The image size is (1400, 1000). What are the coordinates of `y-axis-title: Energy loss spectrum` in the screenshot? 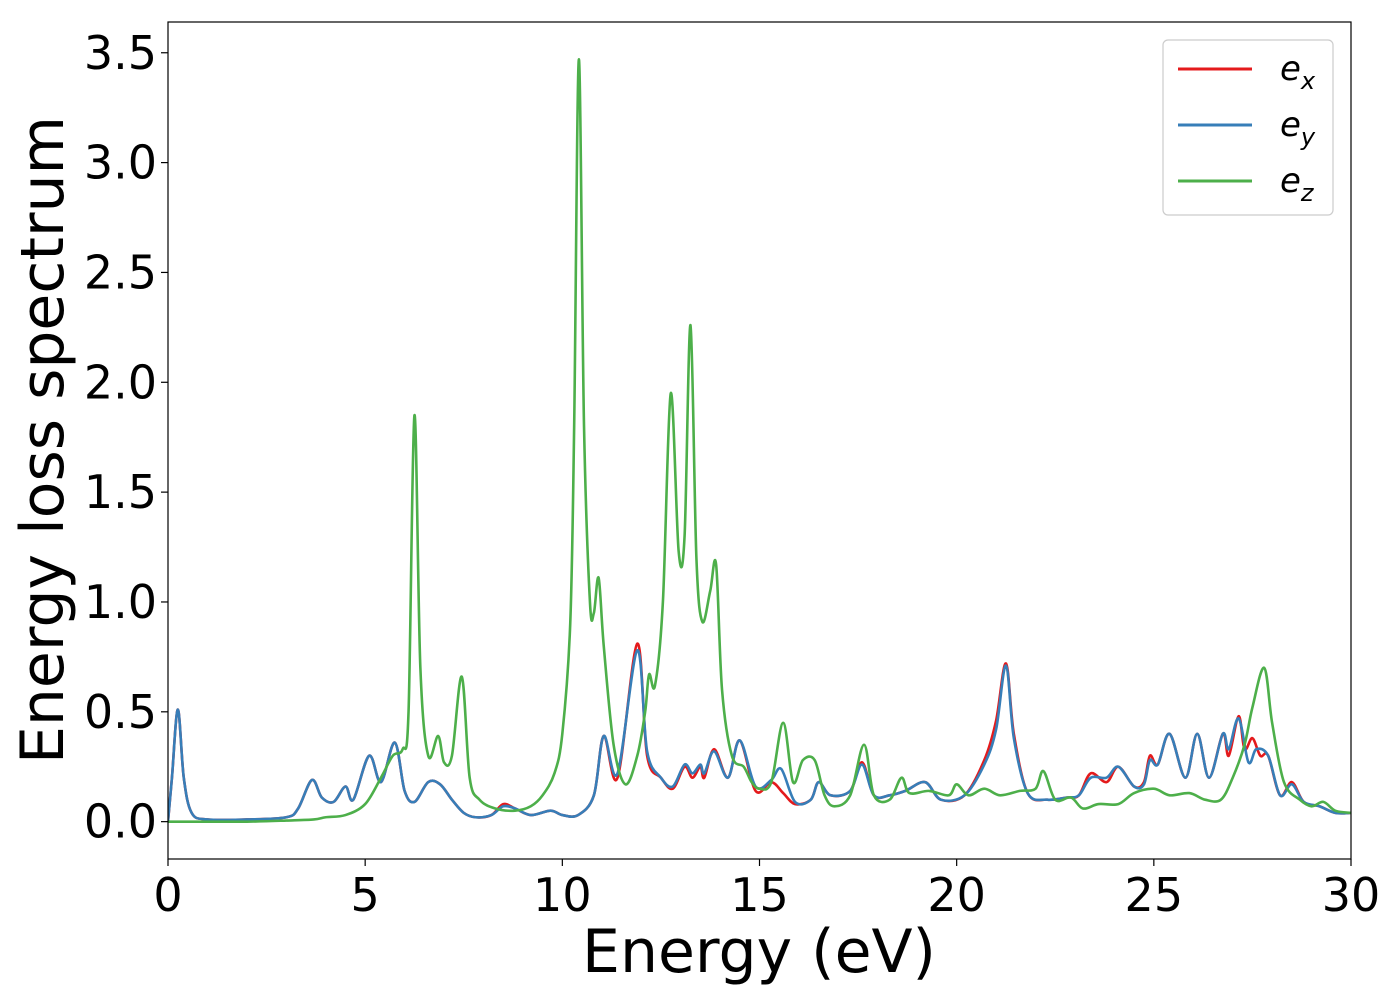 It's located at (43, 440).